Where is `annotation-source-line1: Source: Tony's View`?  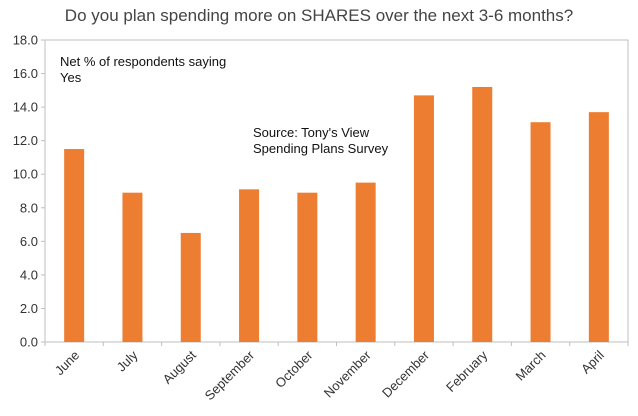 annotation-source-line1: Source: Tony's View is located at coordinates (311, 132).